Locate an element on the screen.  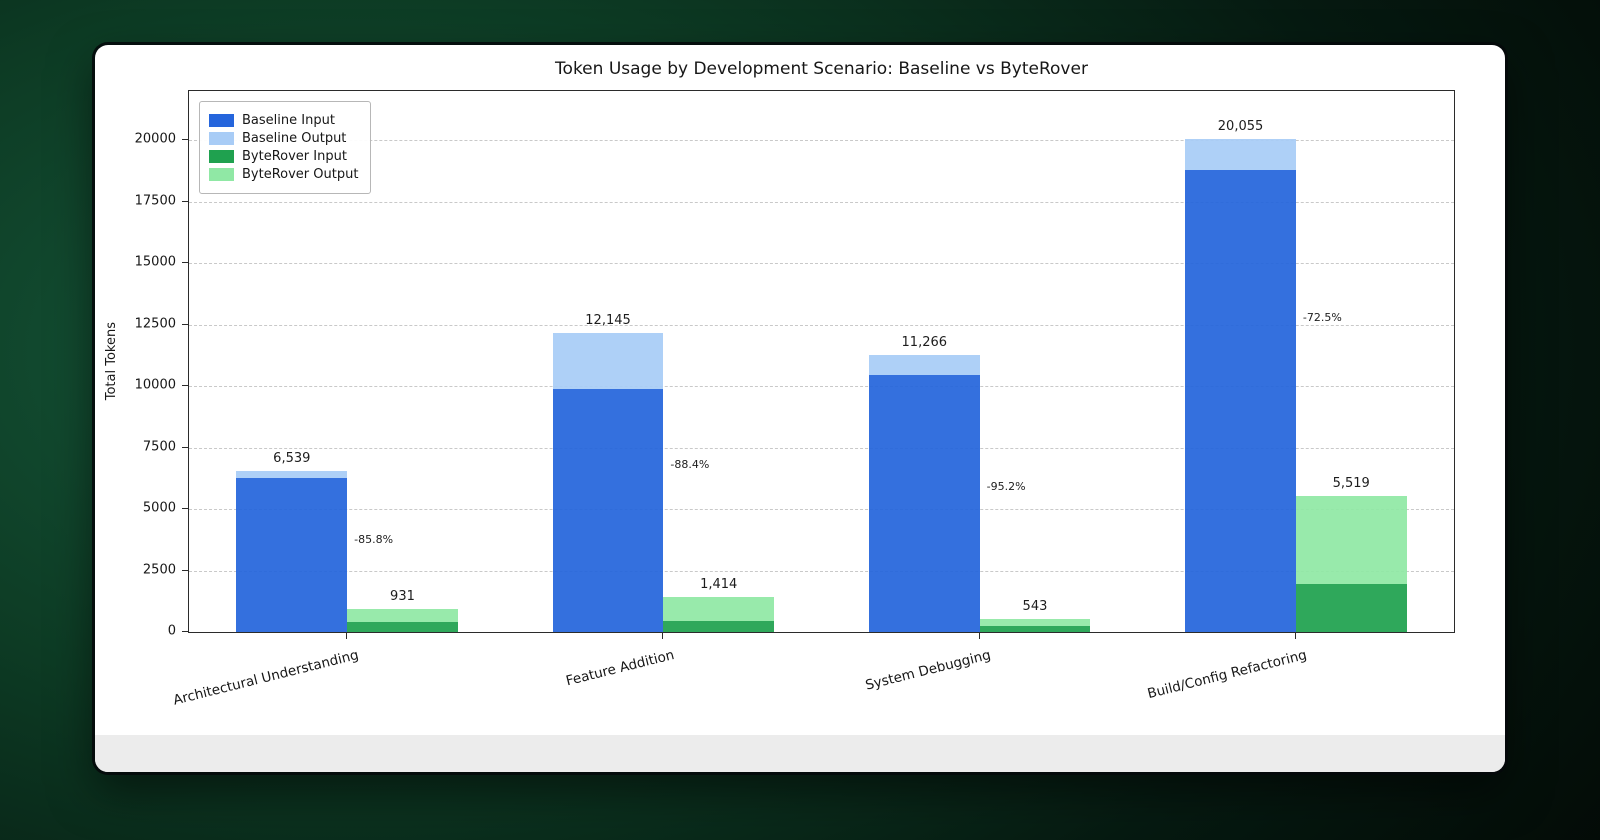
y-tick-label: 20000 is located at coordinates (155, 139).